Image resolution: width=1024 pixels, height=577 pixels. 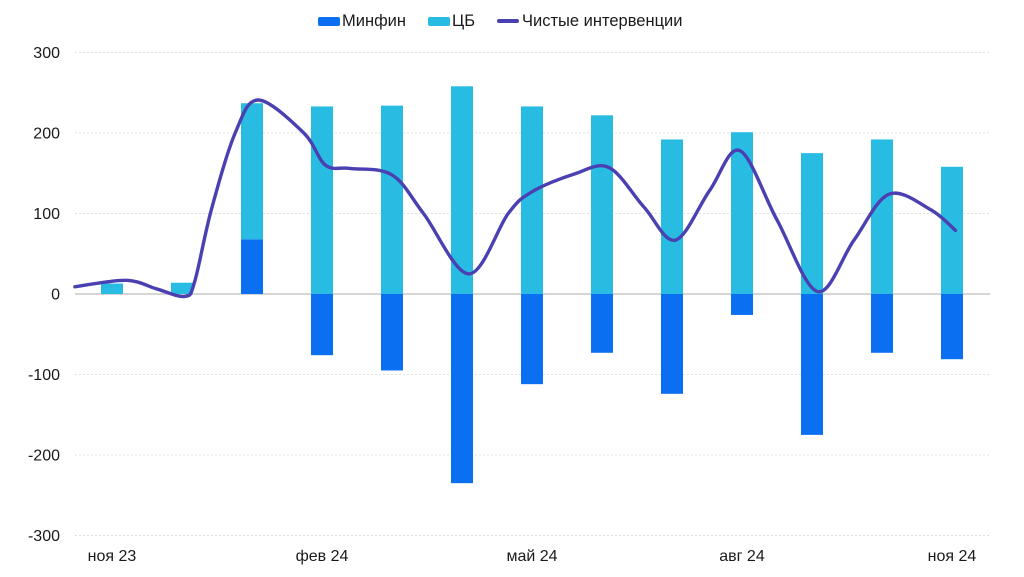 I want to click on x-axis-label: фев 24, so click(x=322, y=556).